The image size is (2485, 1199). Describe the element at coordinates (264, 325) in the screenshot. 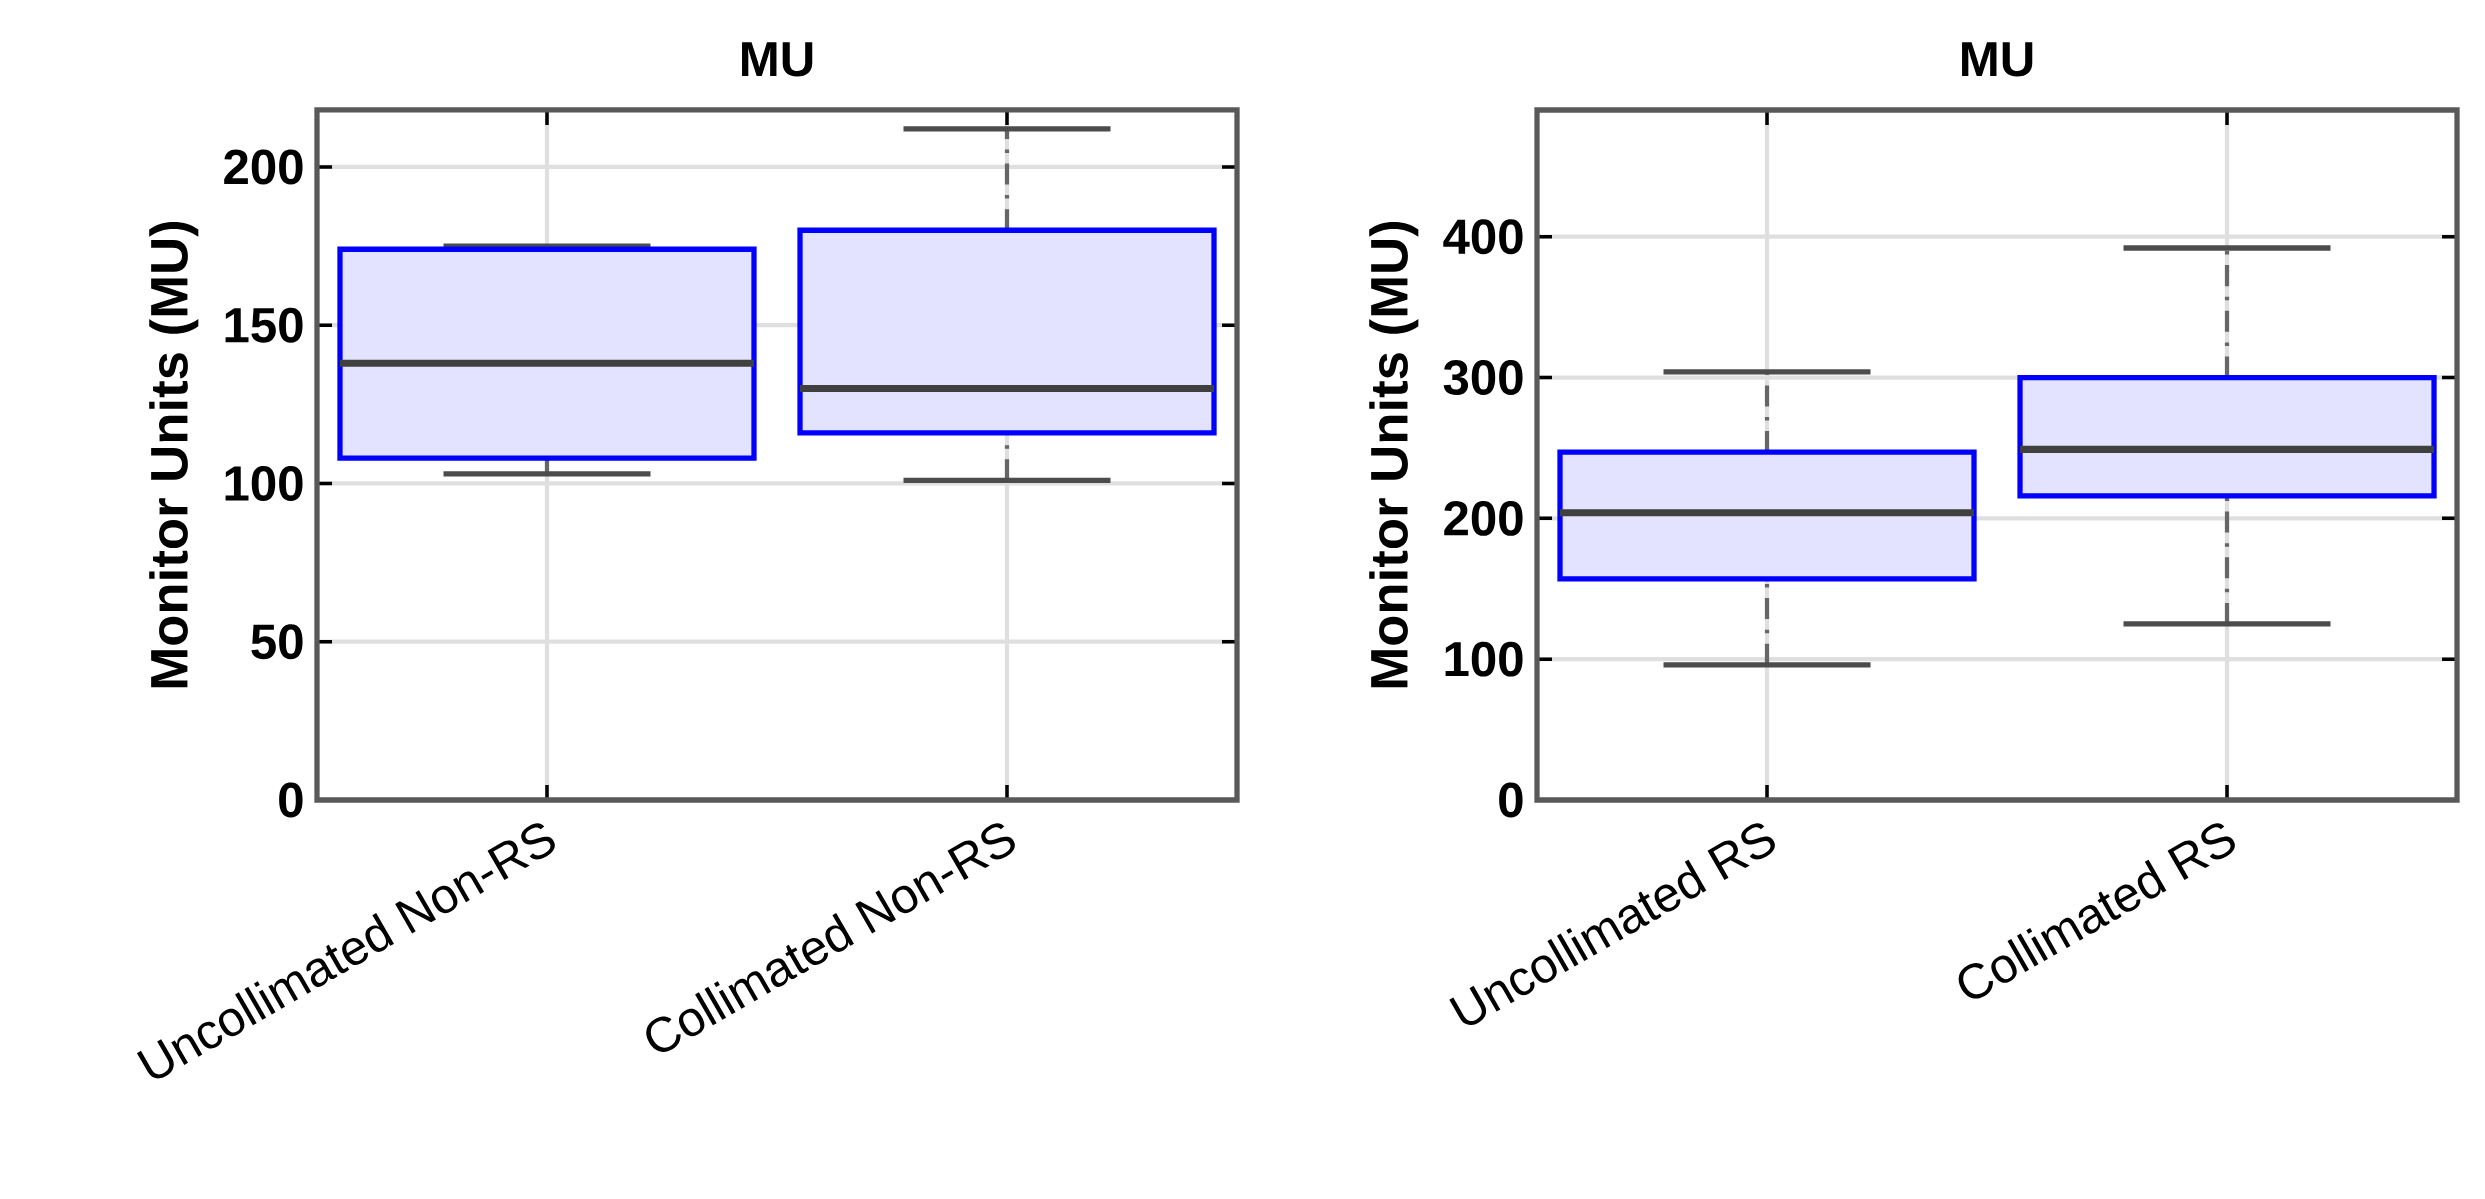

I see `y-tick-label: 150` at that location.